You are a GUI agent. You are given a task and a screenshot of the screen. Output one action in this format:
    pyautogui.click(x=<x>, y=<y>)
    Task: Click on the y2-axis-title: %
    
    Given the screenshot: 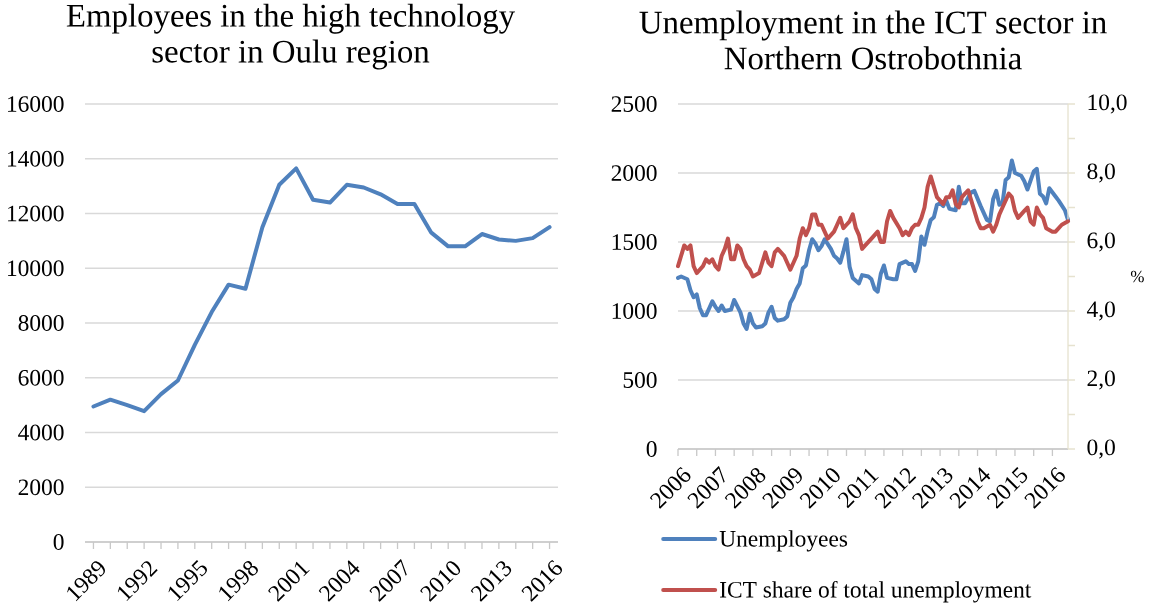 What is the action you would take?
    pyautogui.click(x=1137, y=276)
    